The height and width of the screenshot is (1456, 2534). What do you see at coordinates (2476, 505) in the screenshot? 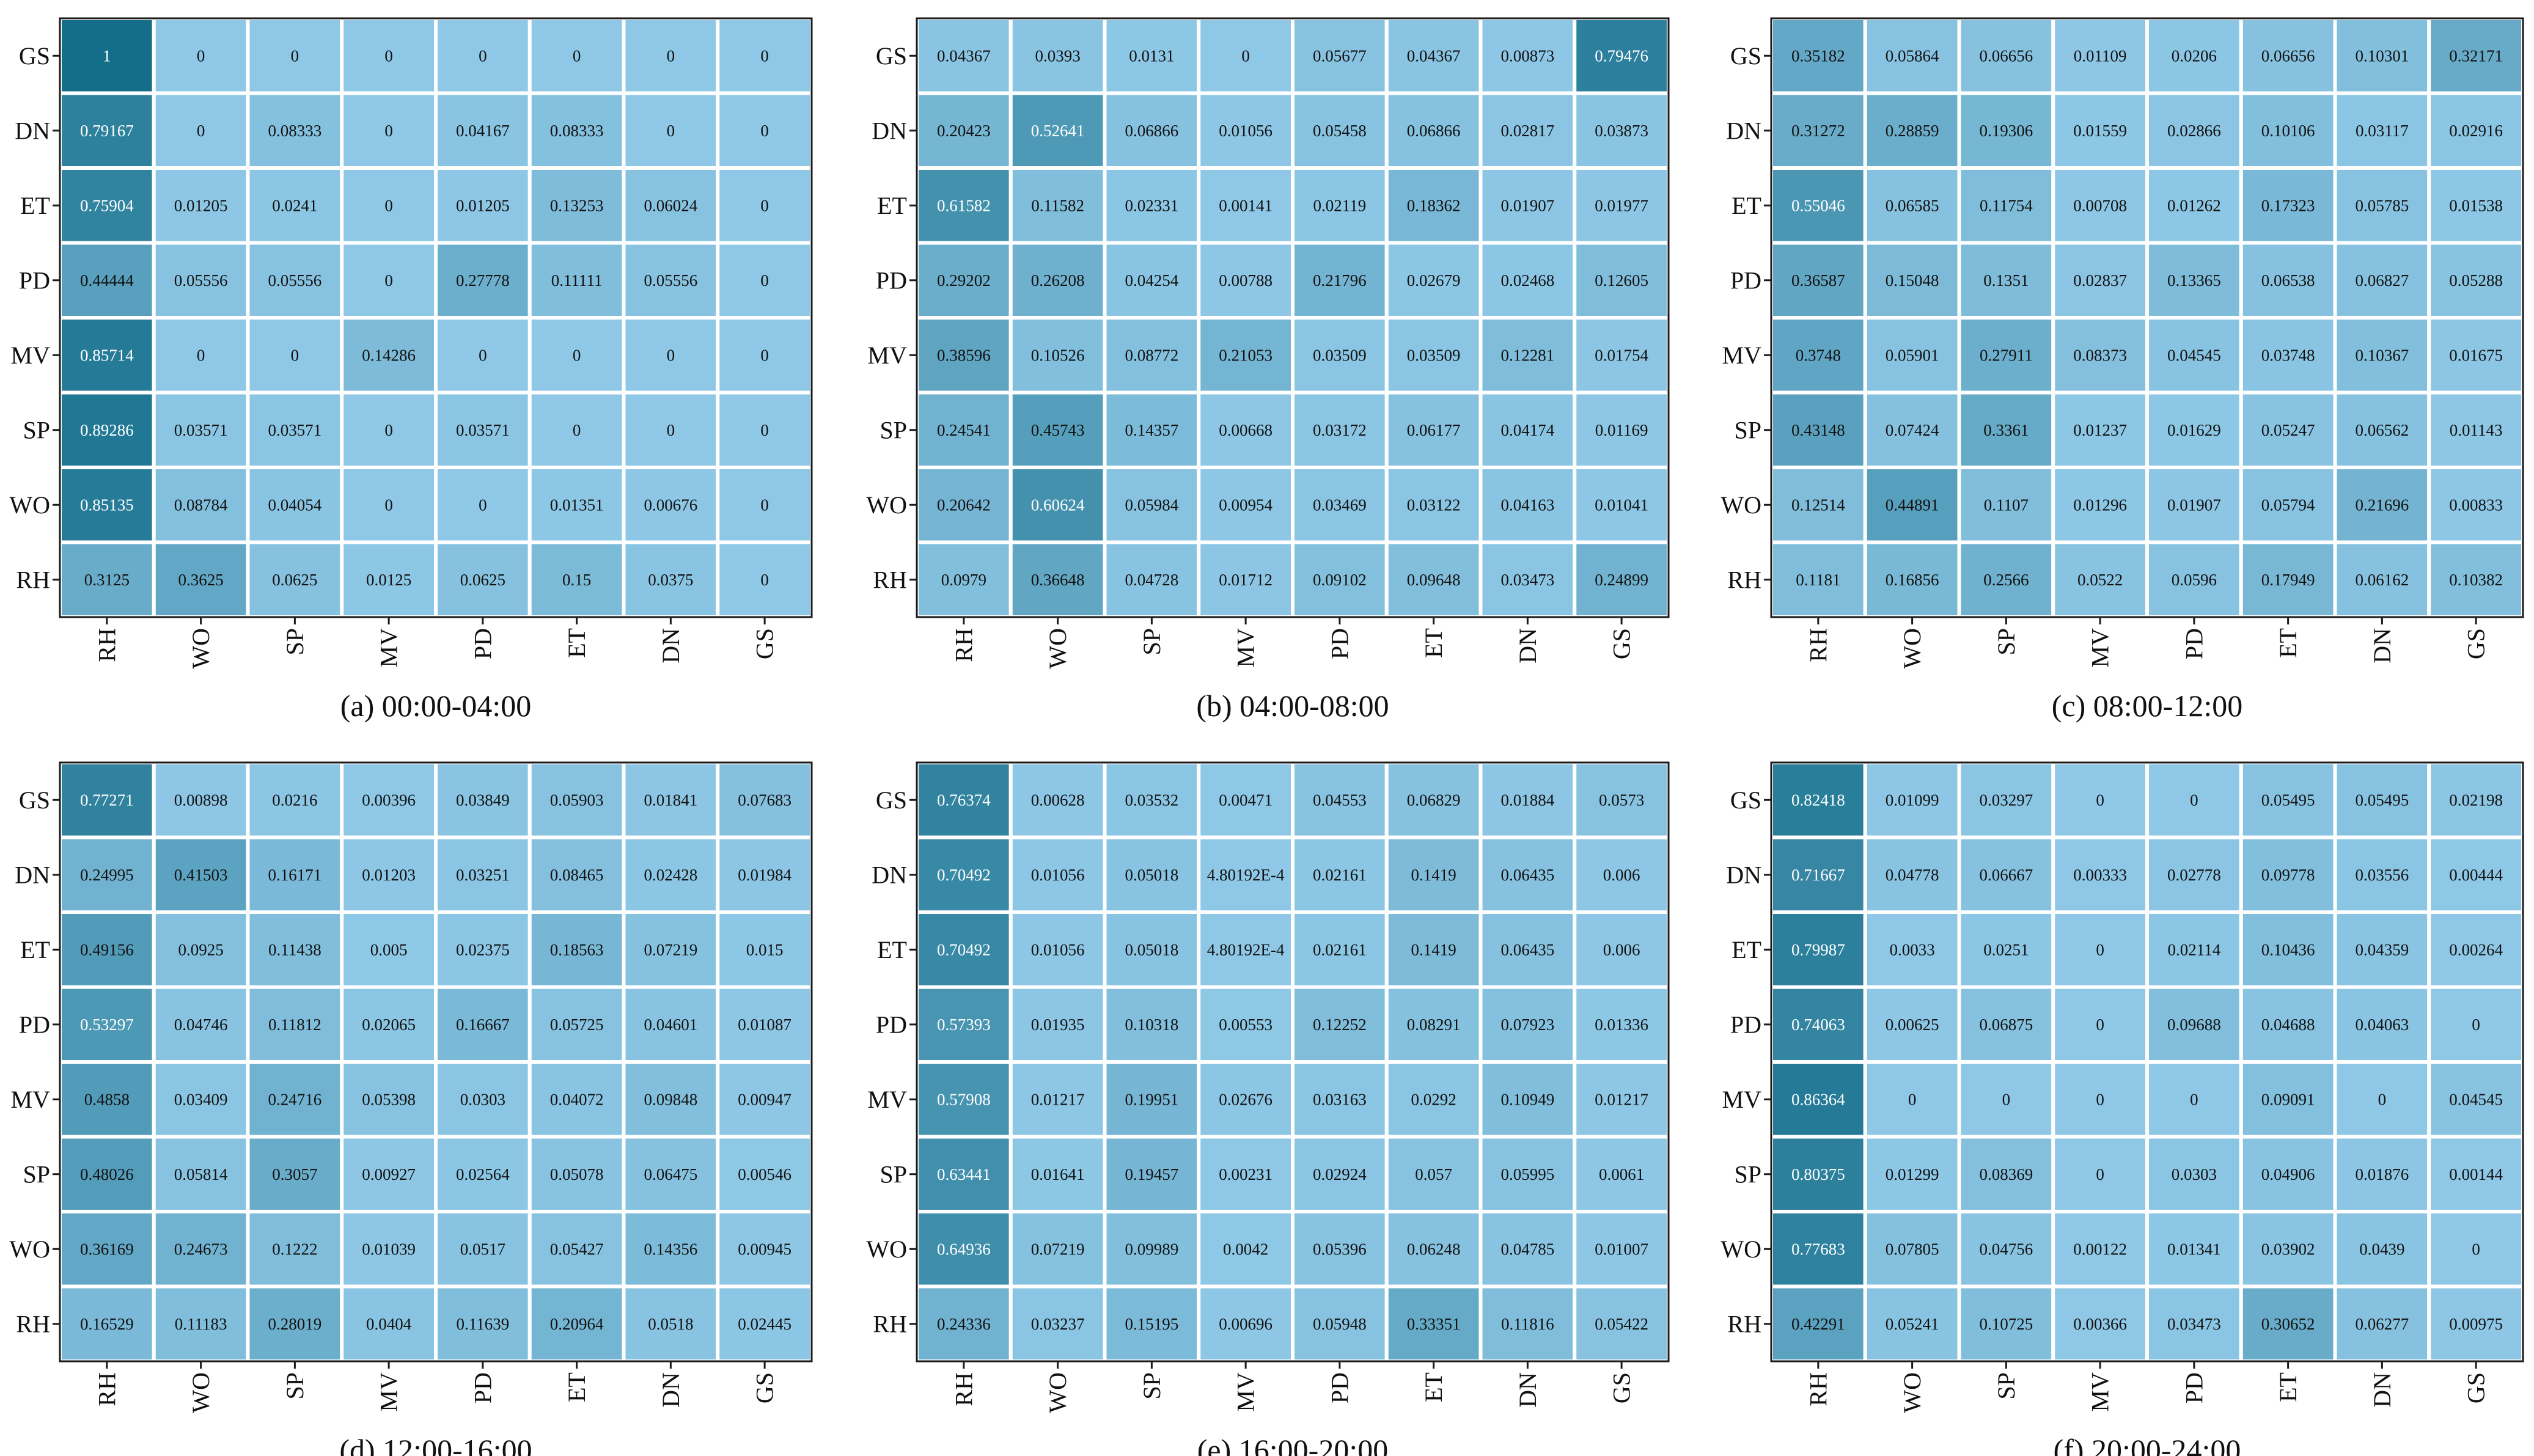
I see `cell-value-label: 0.00833` at bounding box center [2476, 505].